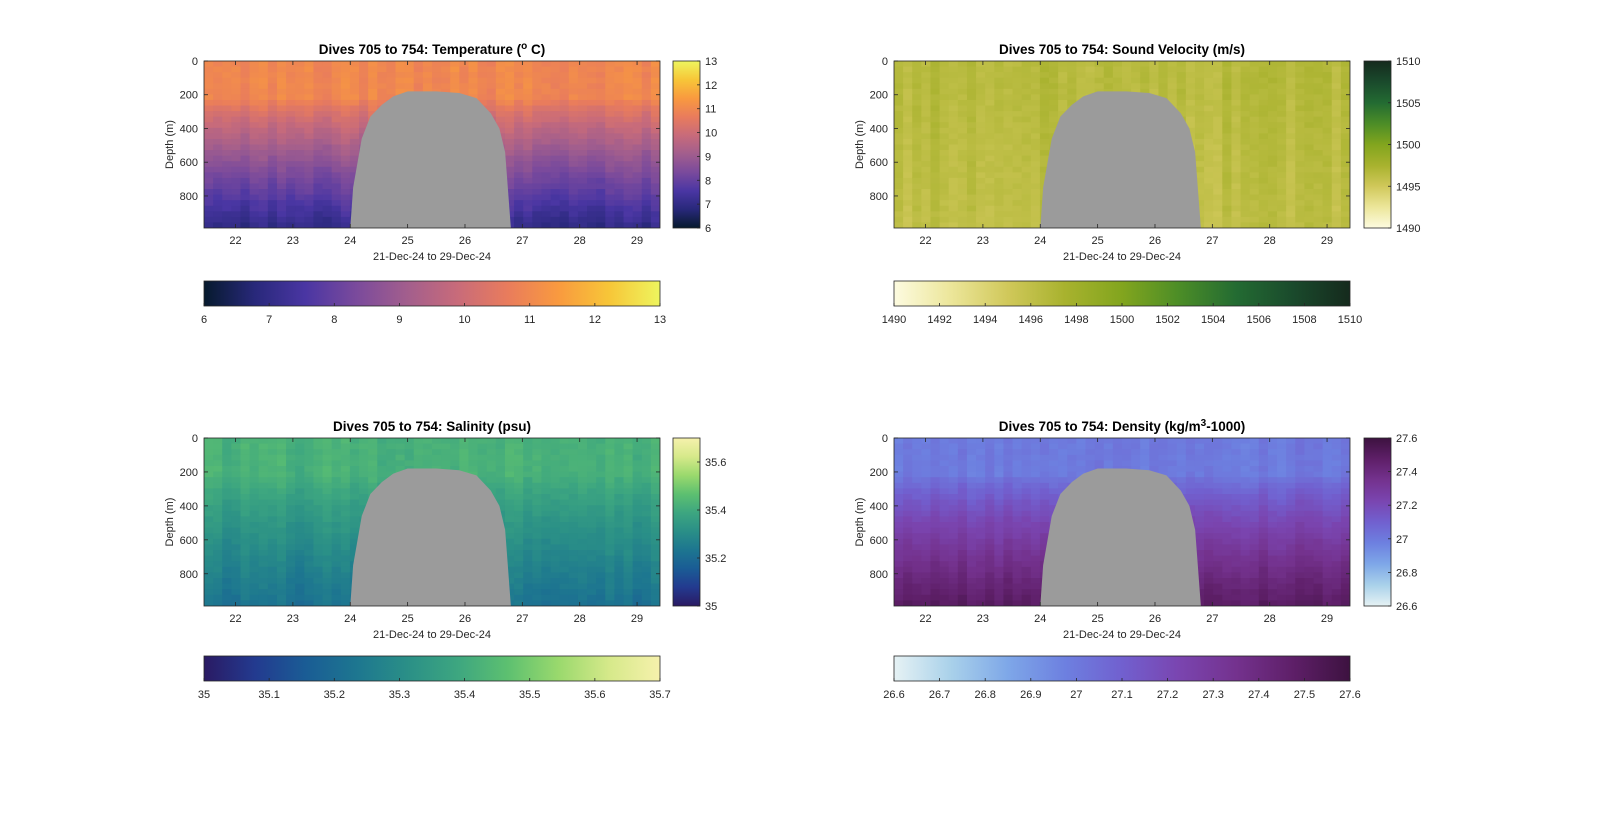 The width and height of the screenshot is (1600, 815). What do you see at coordinates (1167, 320) in the screenshot?
I see `colorbar-bottom-tick-label: 1502` at bounding box center [1167, 320].